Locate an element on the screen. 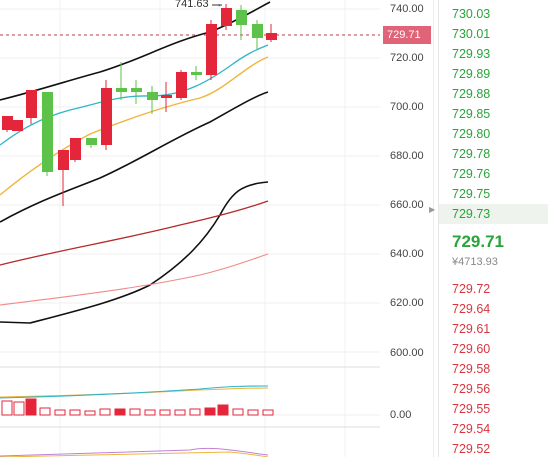 This screenshot has height=459, width=548. mid-price-cny: ¥4713.93 is located at coordinates (475, 262).